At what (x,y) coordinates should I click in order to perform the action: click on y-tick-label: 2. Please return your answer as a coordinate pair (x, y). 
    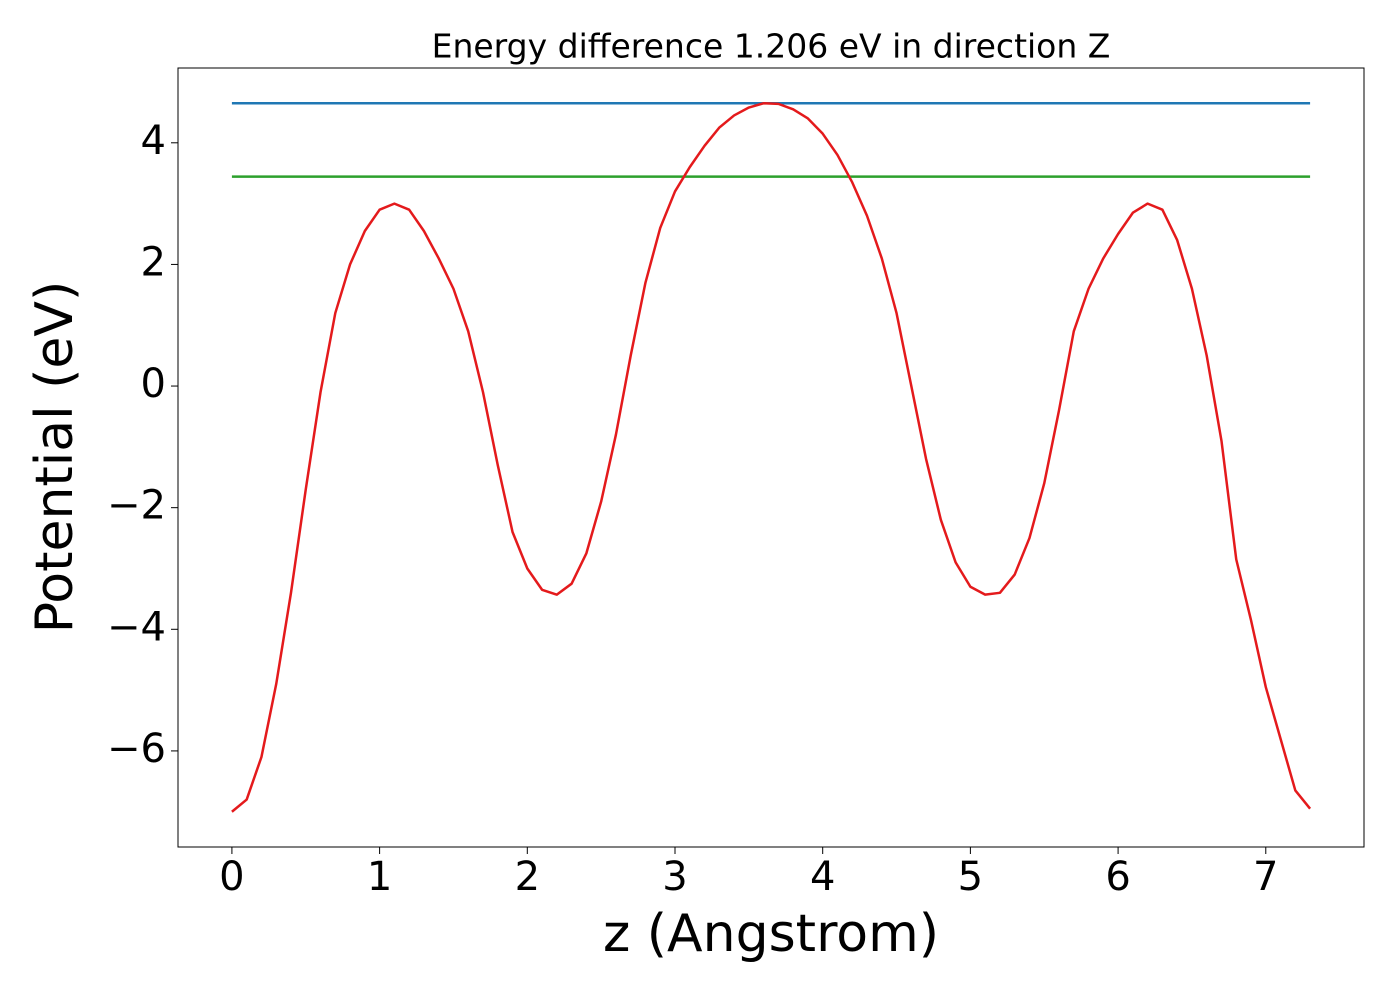
    Looking at the image, I should click on (153, 262).